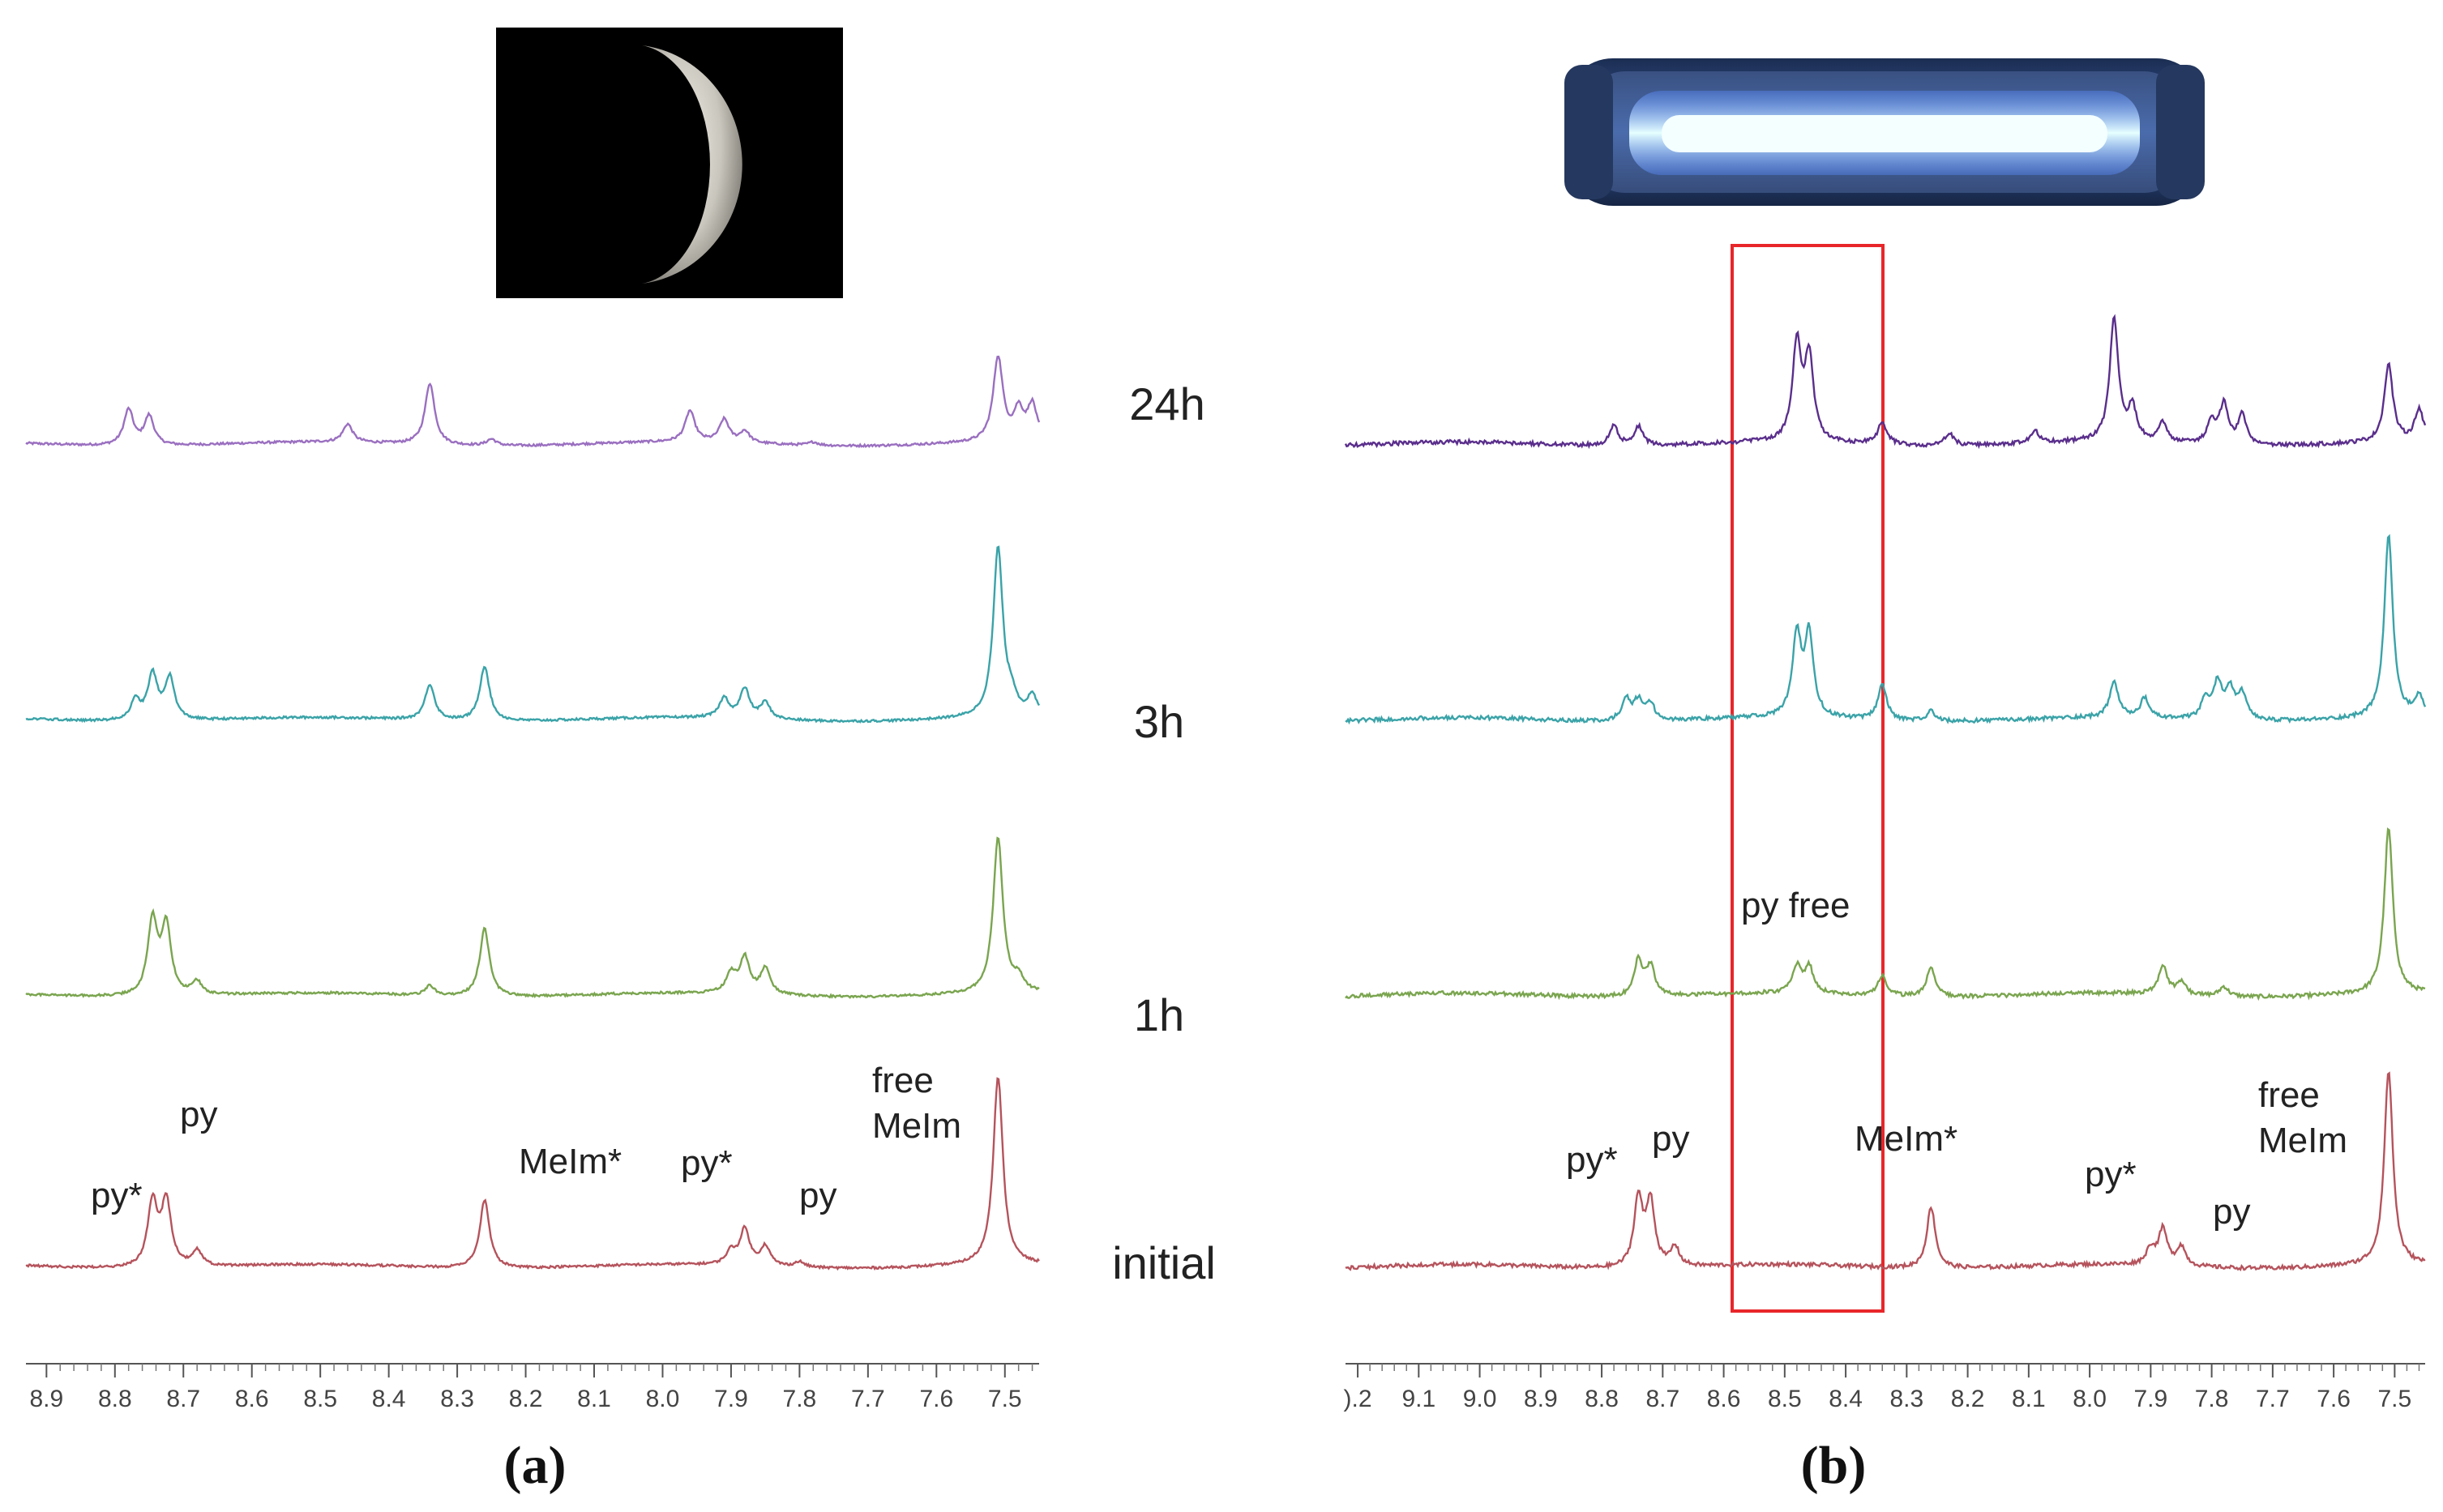  What do you see at coordinates (1884, 132) in the screenshot?
I see `uv-lamp-photo` at bounding box center [1884, 132].